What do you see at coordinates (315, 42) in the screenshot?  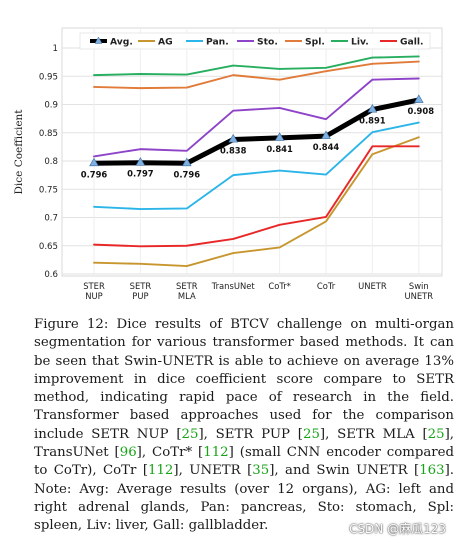 I see `legend-label: Spl.` at bounding box center [315, 42].